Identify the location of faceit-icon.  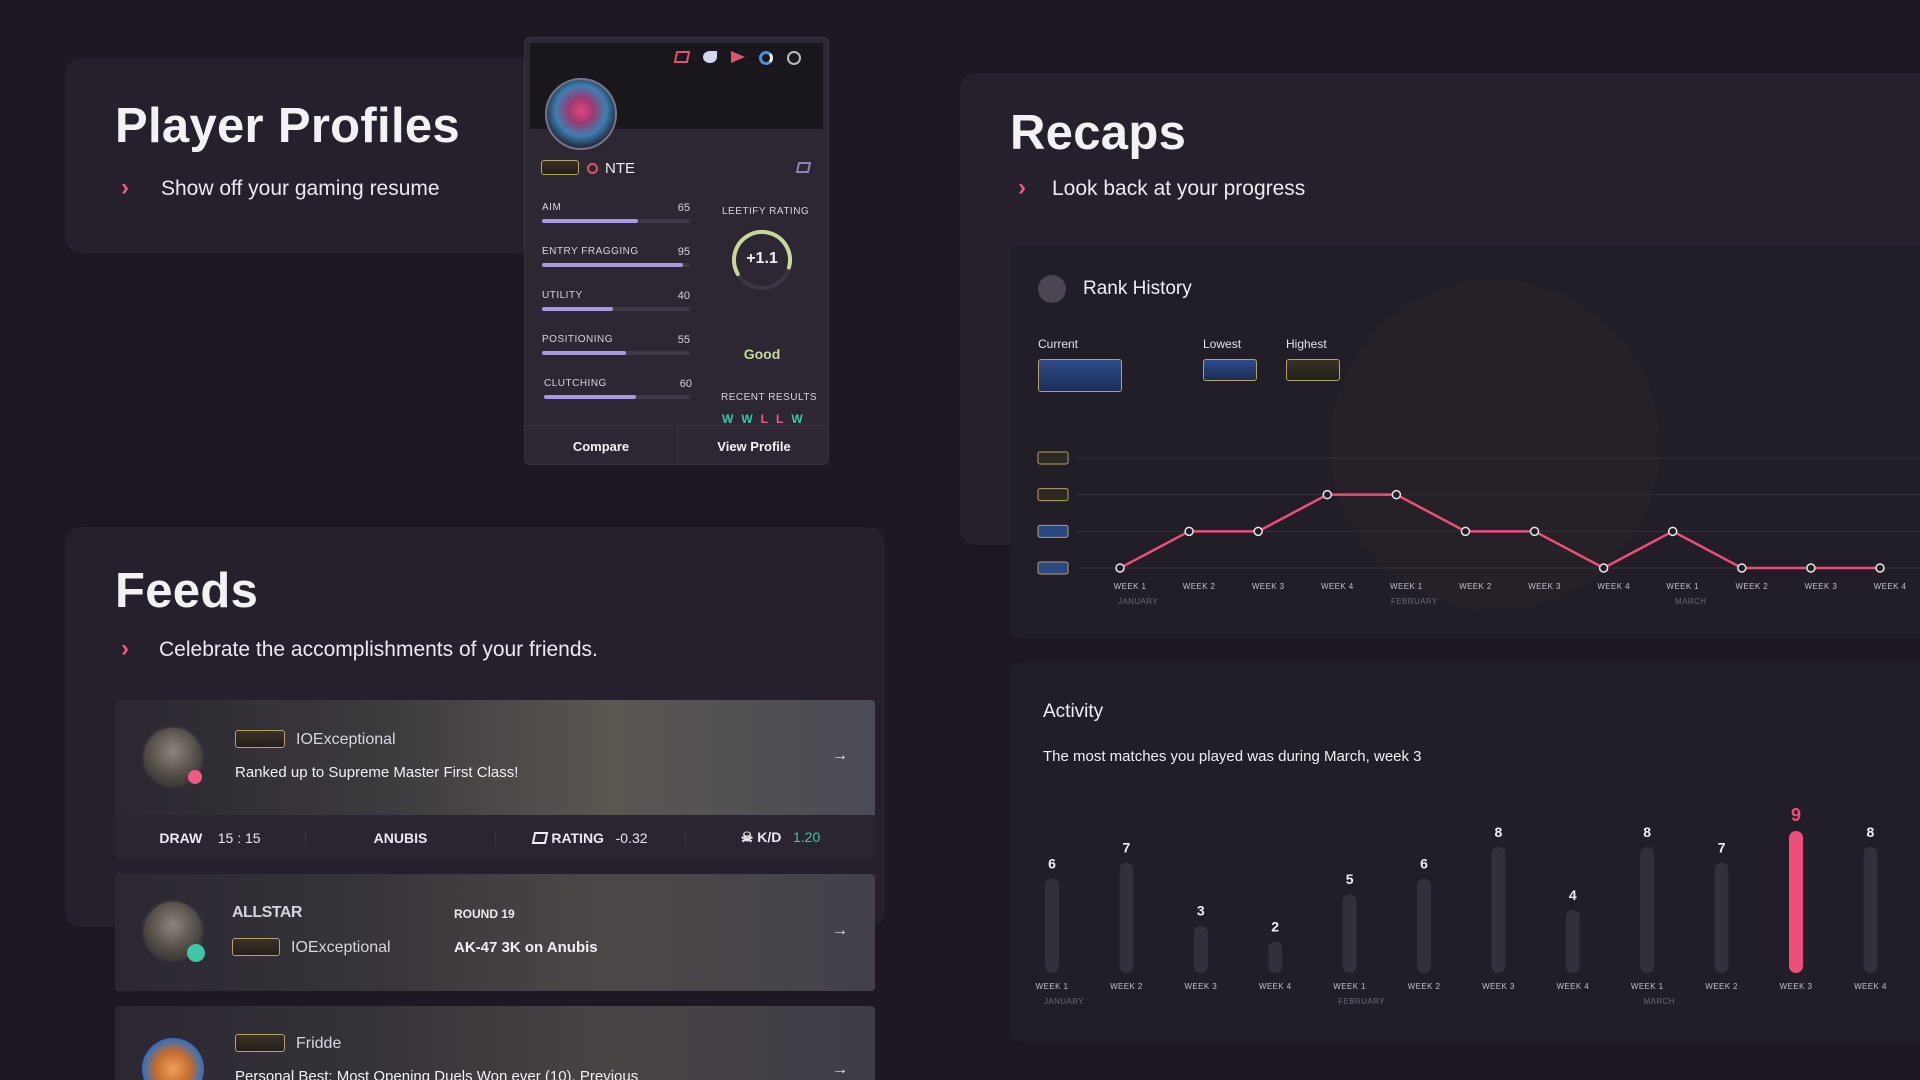
(766, 58).